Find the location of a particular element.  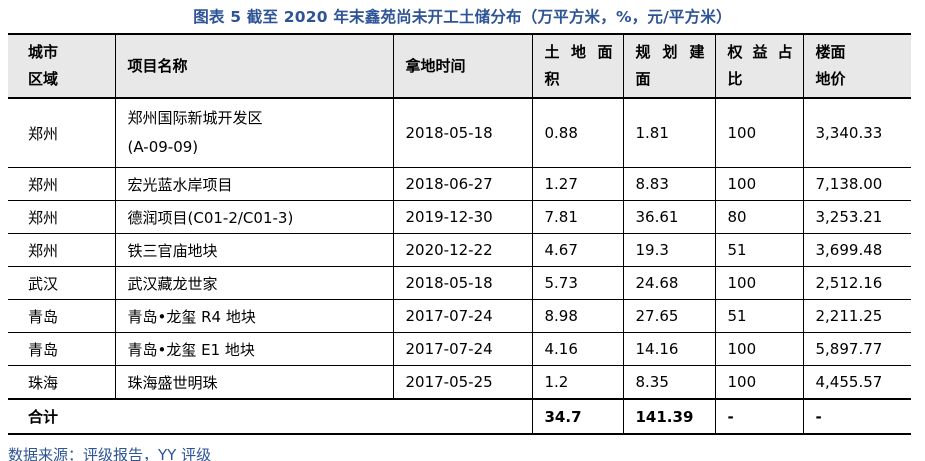

project-name-line: 郑州国际新城开发区 is located at coordinates (195, 118).